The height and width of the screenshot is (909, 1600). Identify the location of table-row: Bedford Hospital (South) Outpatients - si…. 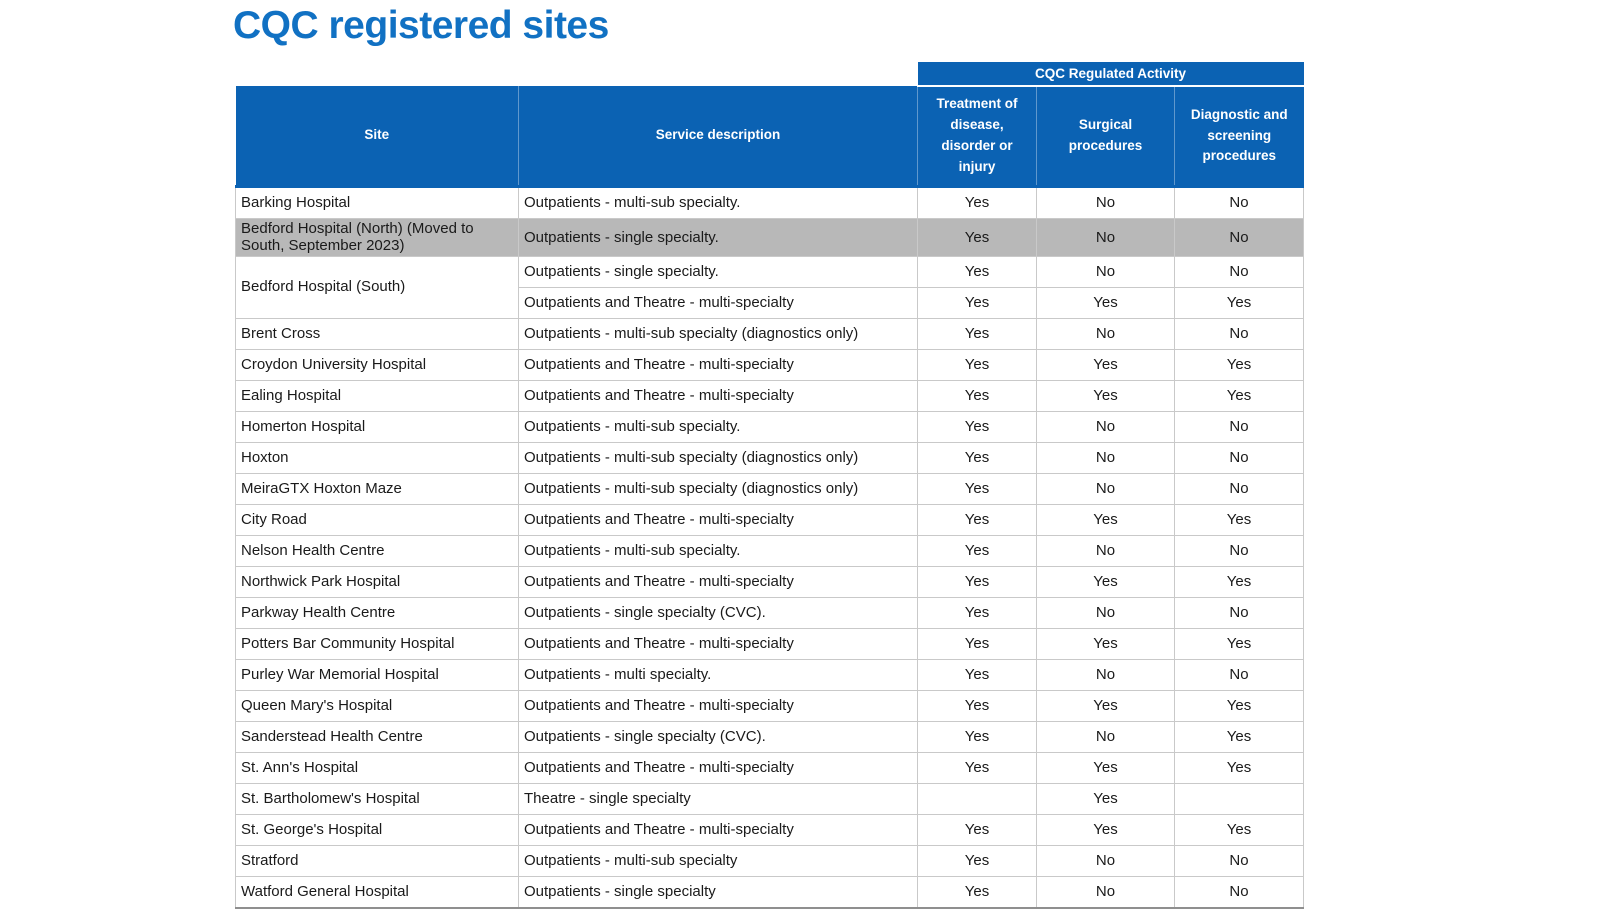
(769, 287).